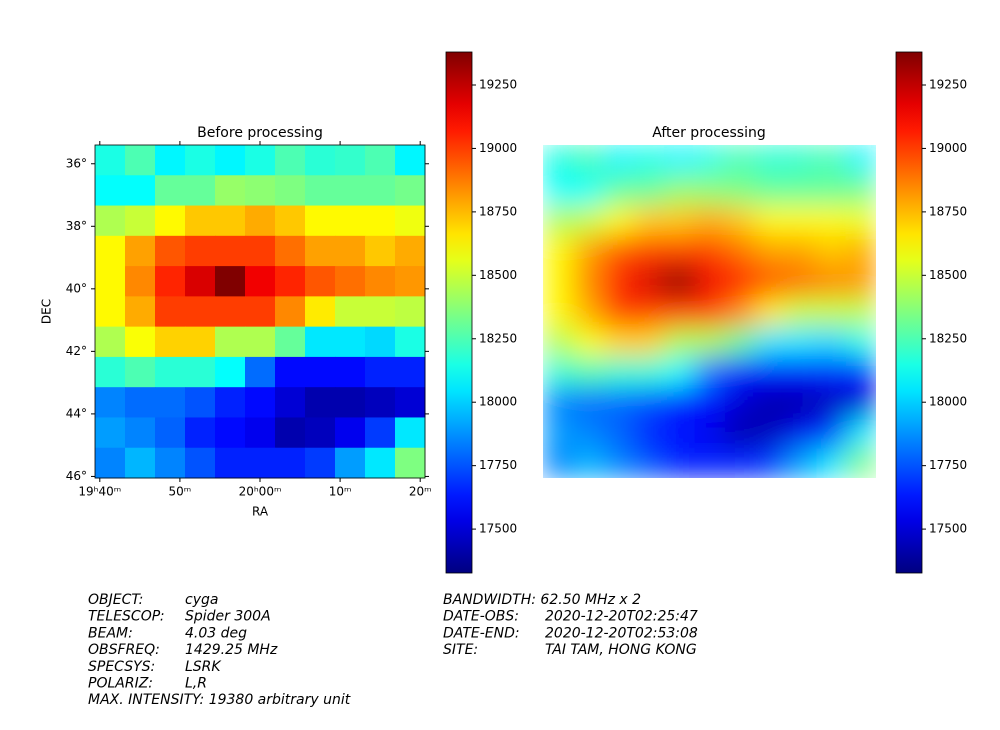 Image resolution: width=1000 pixels, height=730 pixels. Describe the element at coordinates (498, 465) in the screenshot. I see `colorbar-tick-label: 17750` at that location.